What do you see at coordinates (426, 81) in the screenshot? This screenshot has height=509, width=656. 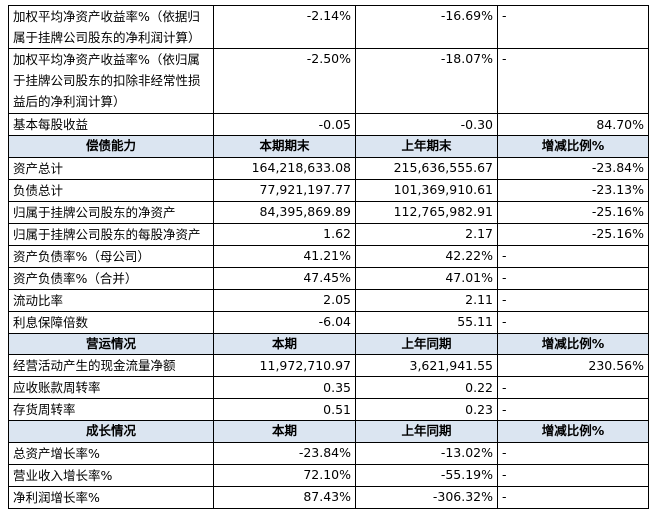 I see `value-cell: -18.07%` at bounding box center [426, 81].